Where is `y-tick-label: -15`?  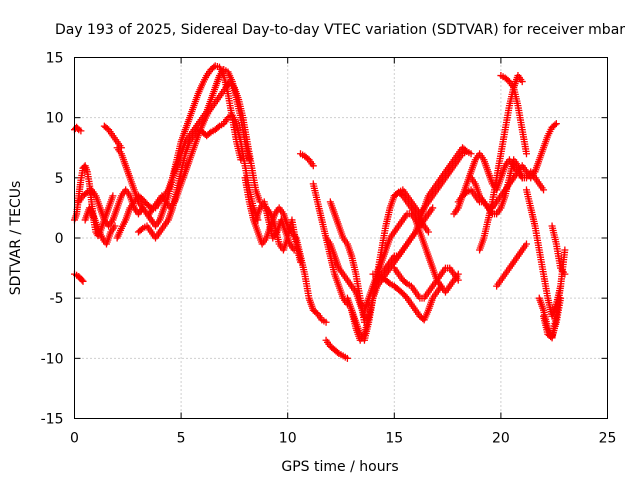
y-tick-label: -15 is located at coordinates (52, 420).